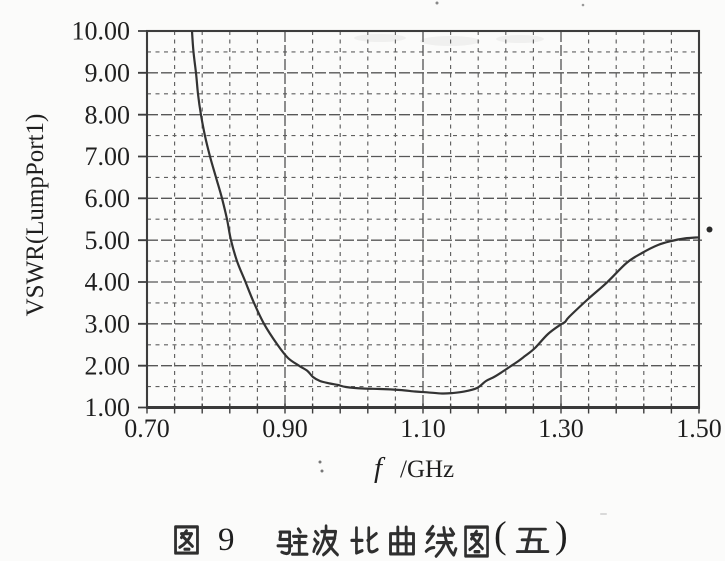 The height and width of the screenshot is (561, 725). I want to click on svg-text: f, so click(380, 468).